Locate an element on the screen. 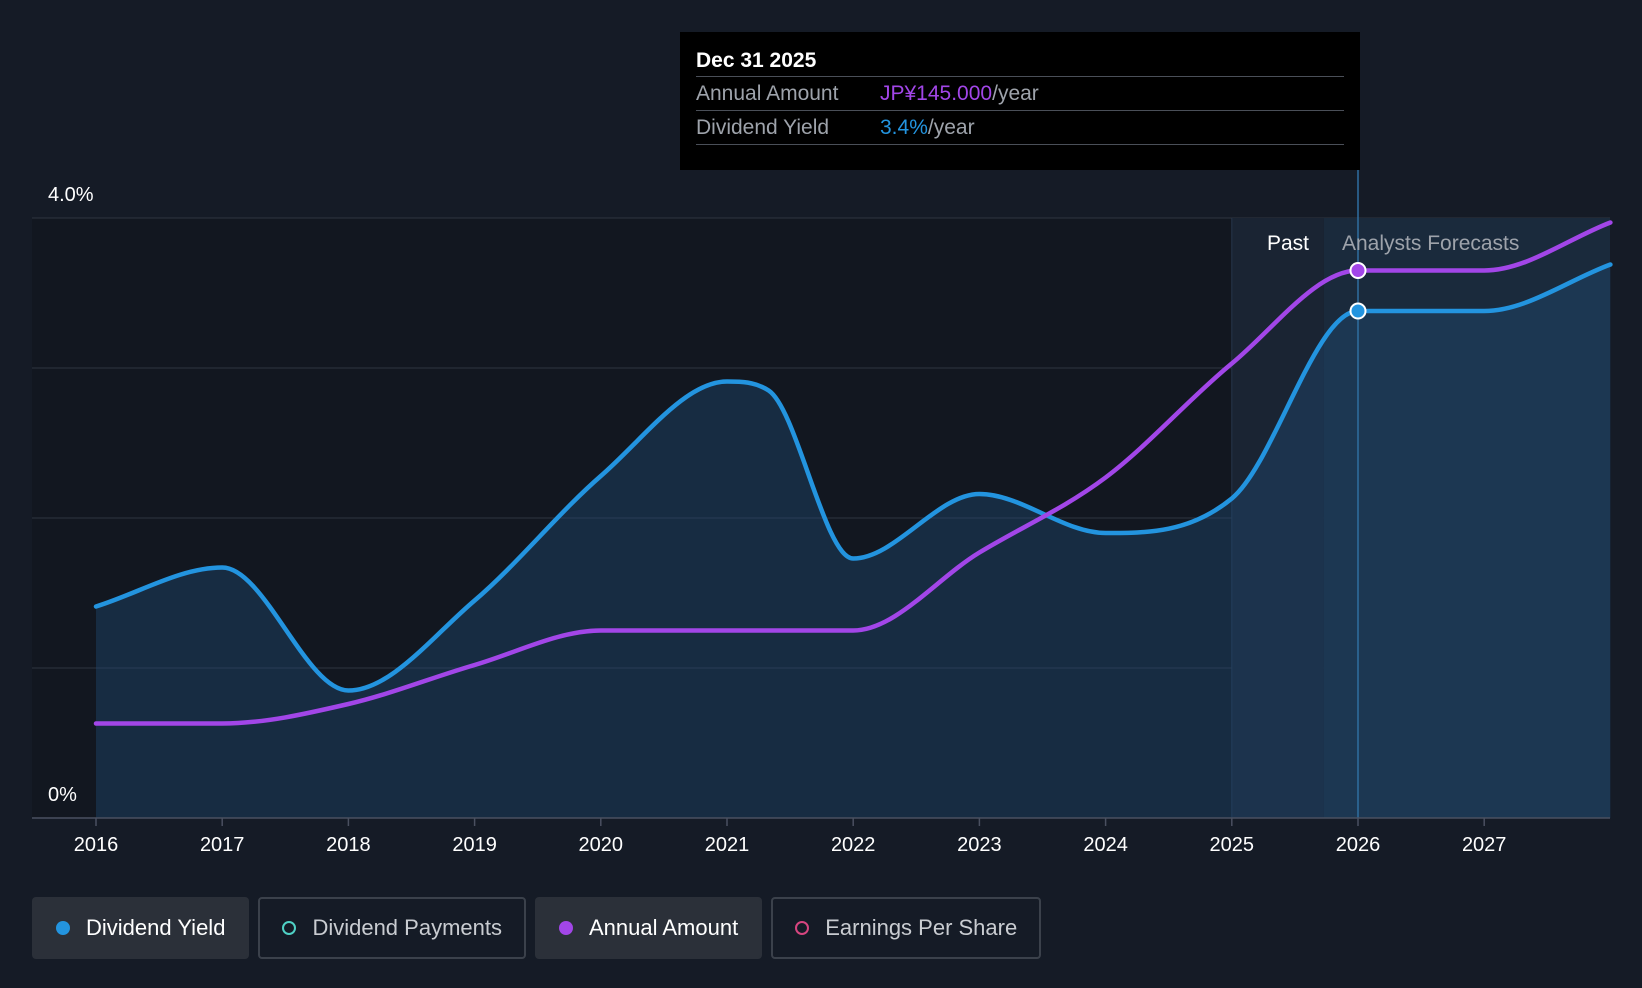 The height and width of the screenshot is (988, 1642). legend-dividend-yield-dot-icon is located at coordinates (63, 928).